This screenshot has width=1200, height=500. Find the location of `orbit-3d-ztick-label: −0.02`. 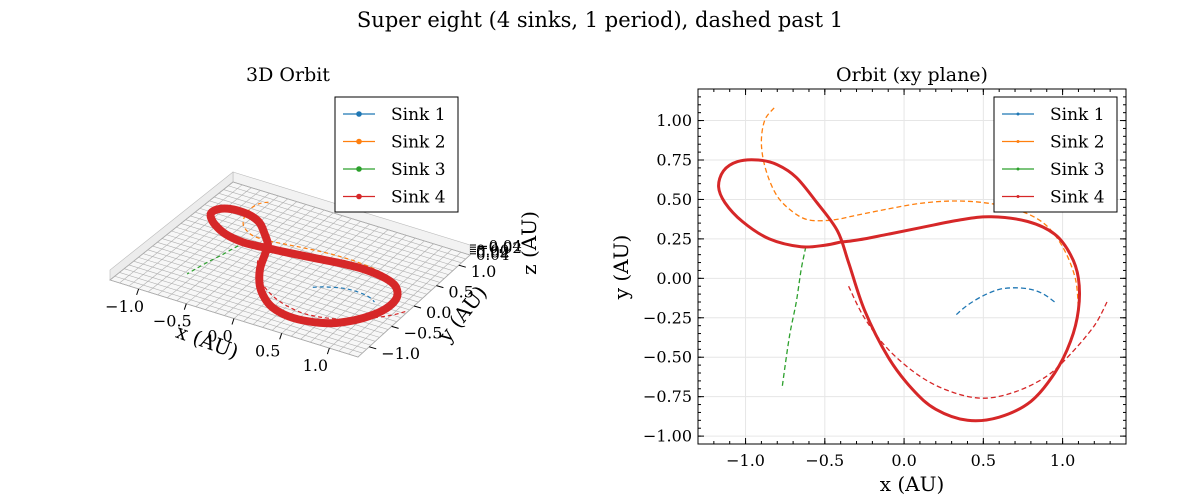

orbit-3d-ztick-label: −0.02 is located at coordinates (499, 248).